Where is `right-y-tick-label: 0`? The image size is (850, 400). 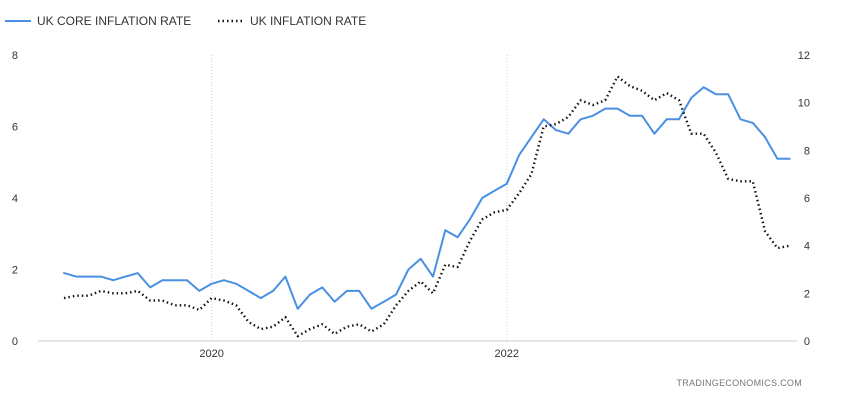 right-y-tick-label: 0 is located at coordinates (807, 342).